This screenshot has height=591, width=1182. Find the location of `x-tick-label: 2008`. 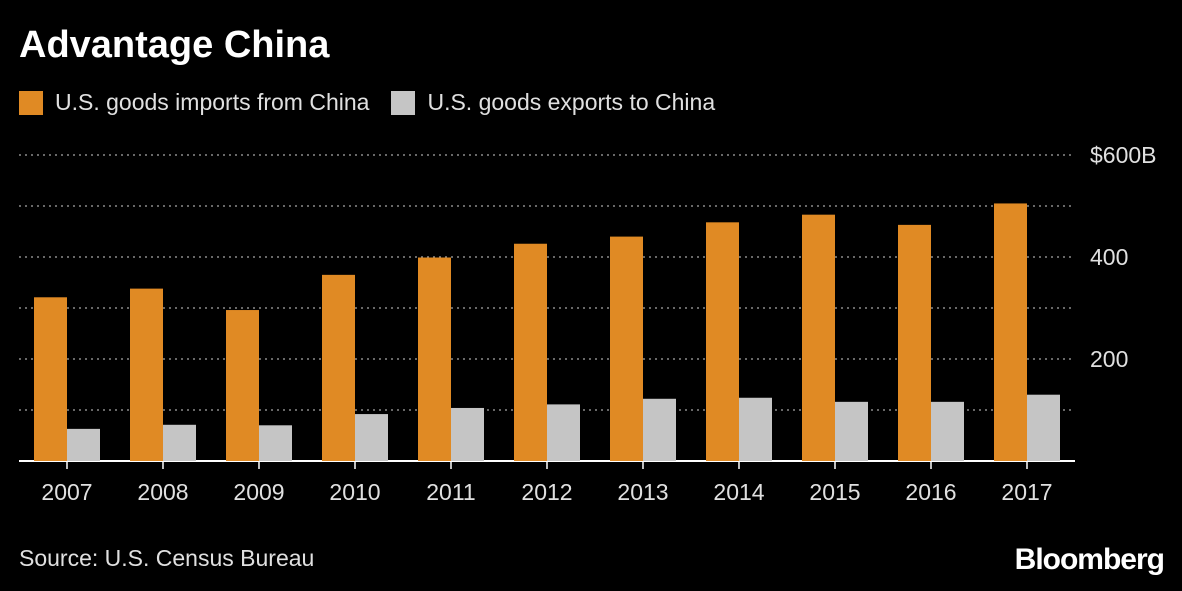

x-tick-label: 2008 is located at coordinates (162, 492).